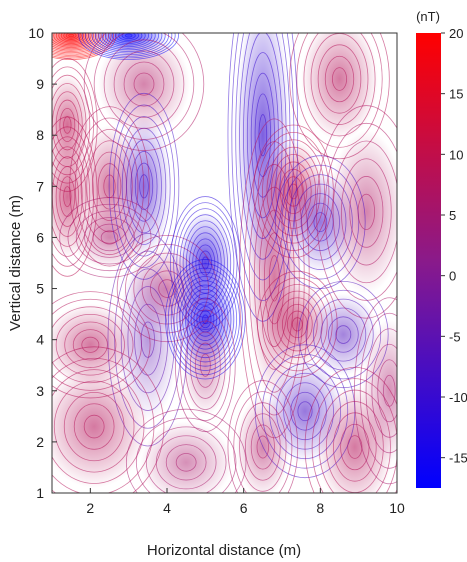 This screenshot has width=467, height=562. I want to click on colorbar, so click(428, 260).